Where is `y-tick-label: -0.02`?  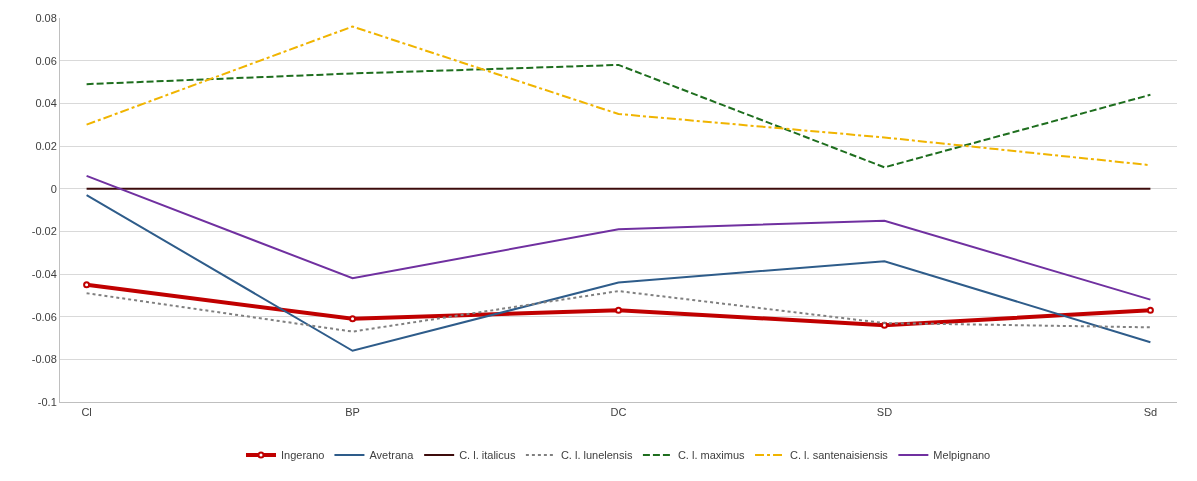 y-tick-label: -0.02 is located at coordinates (44, 231).